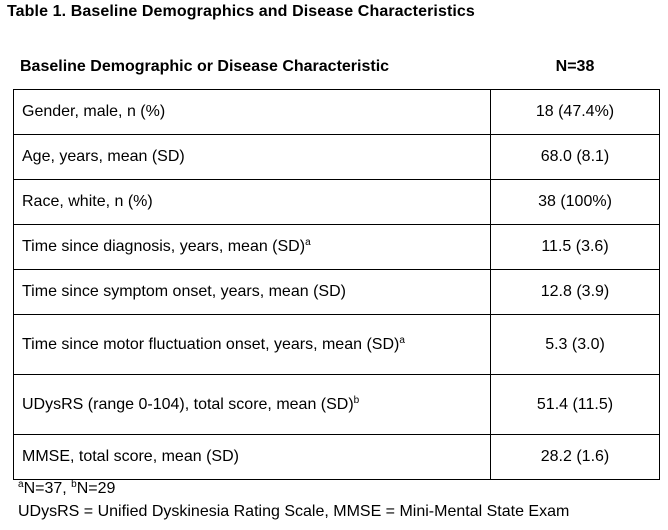  I want to click on row-value: 51.4 (11.5), so click(575, 404).